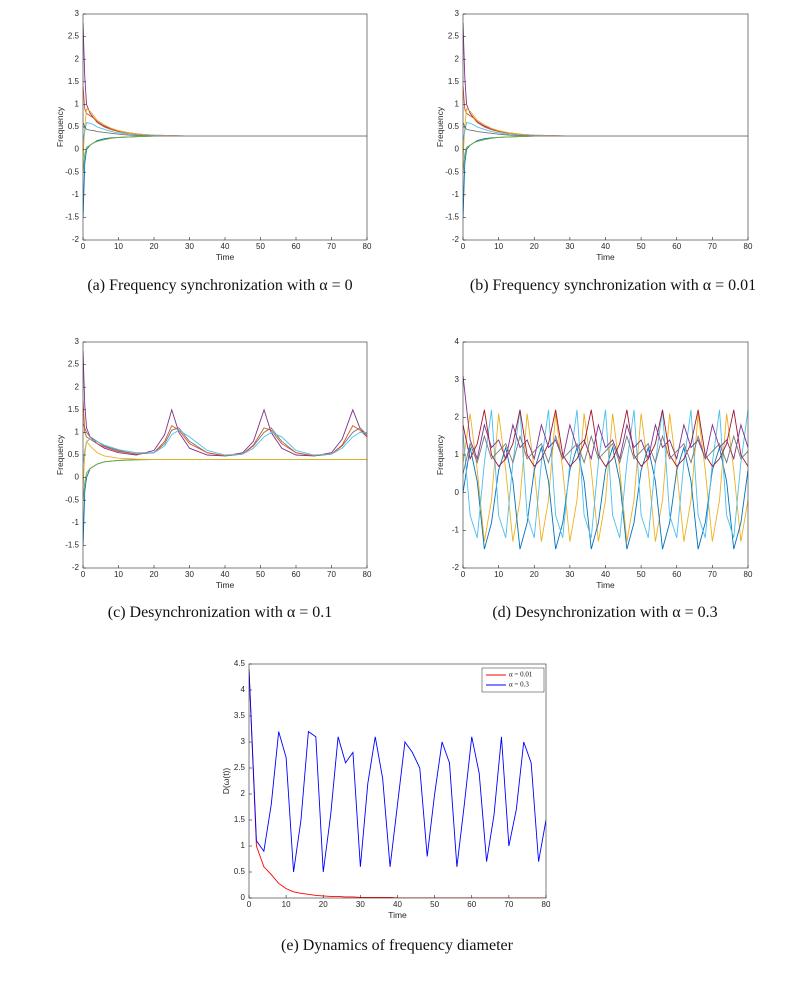  I want to click on y-tick-label: 4, so click(243, 689).